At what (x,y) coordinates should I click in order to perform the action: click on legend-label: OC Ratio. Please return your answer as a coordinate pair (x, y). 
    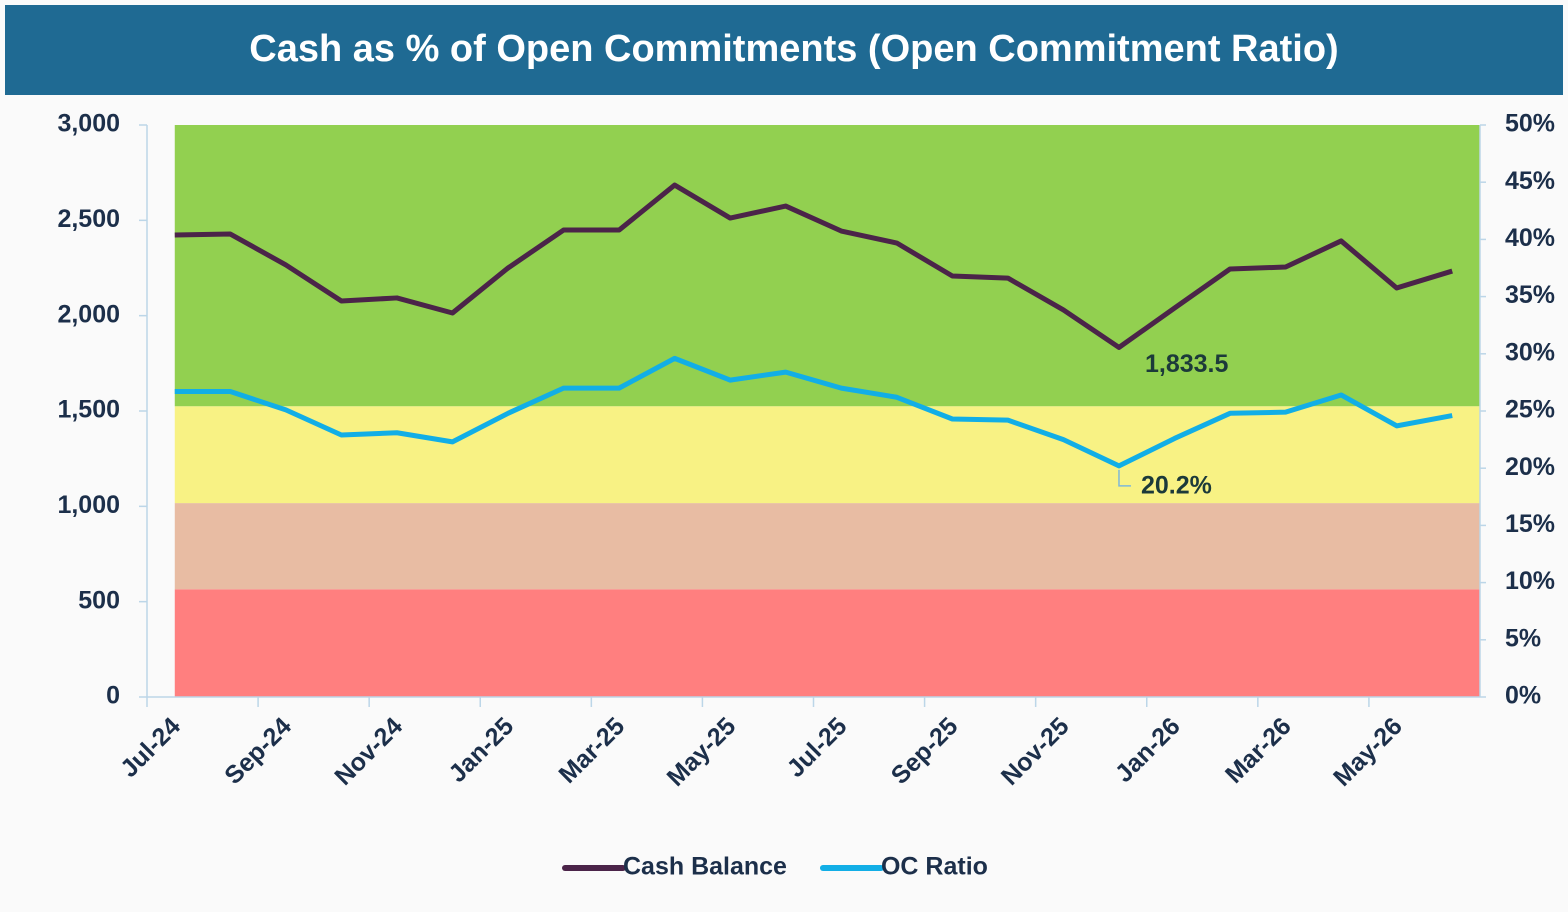
    Looking at the image, I should click on (934, 867).